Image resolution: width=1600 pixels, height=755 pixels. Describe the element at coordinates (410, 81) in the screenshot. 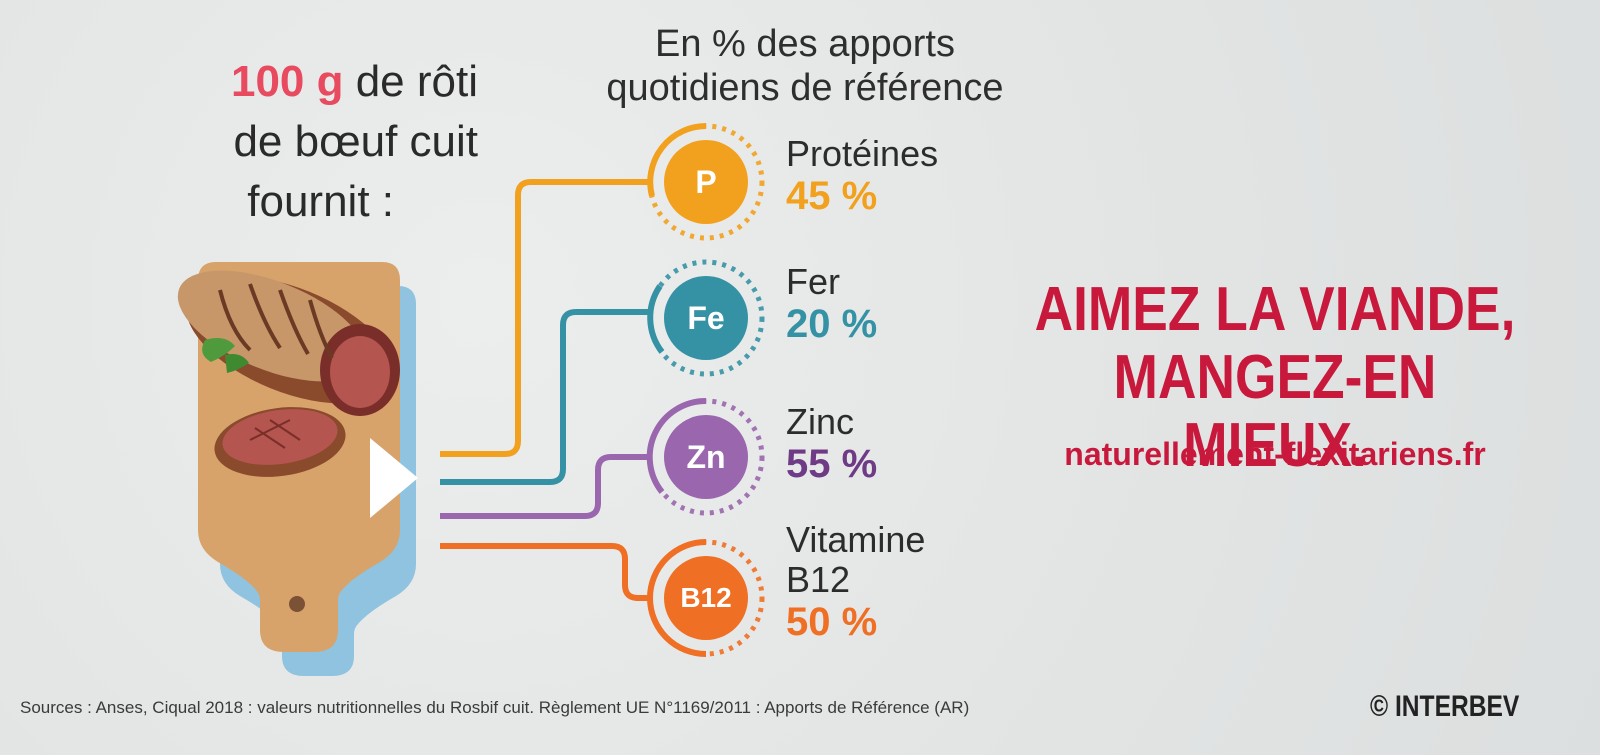

I see `headline-line1-rest: de rôti` at that location.